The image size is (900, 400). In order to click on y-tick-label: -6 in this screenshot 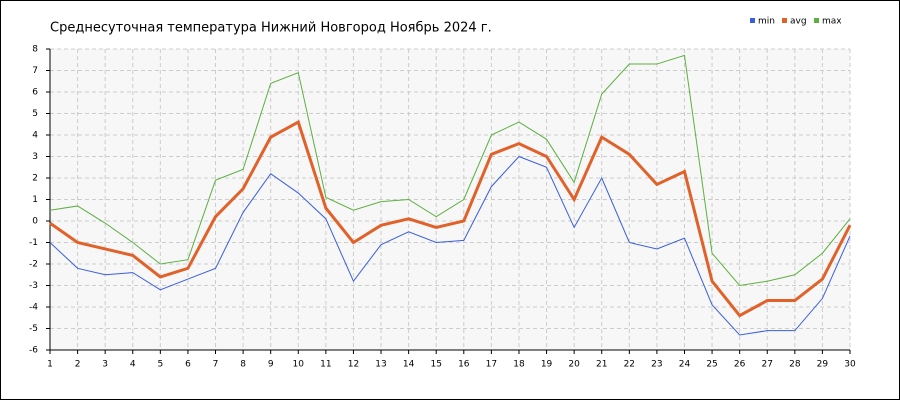, I will do `click(33, 351)`.